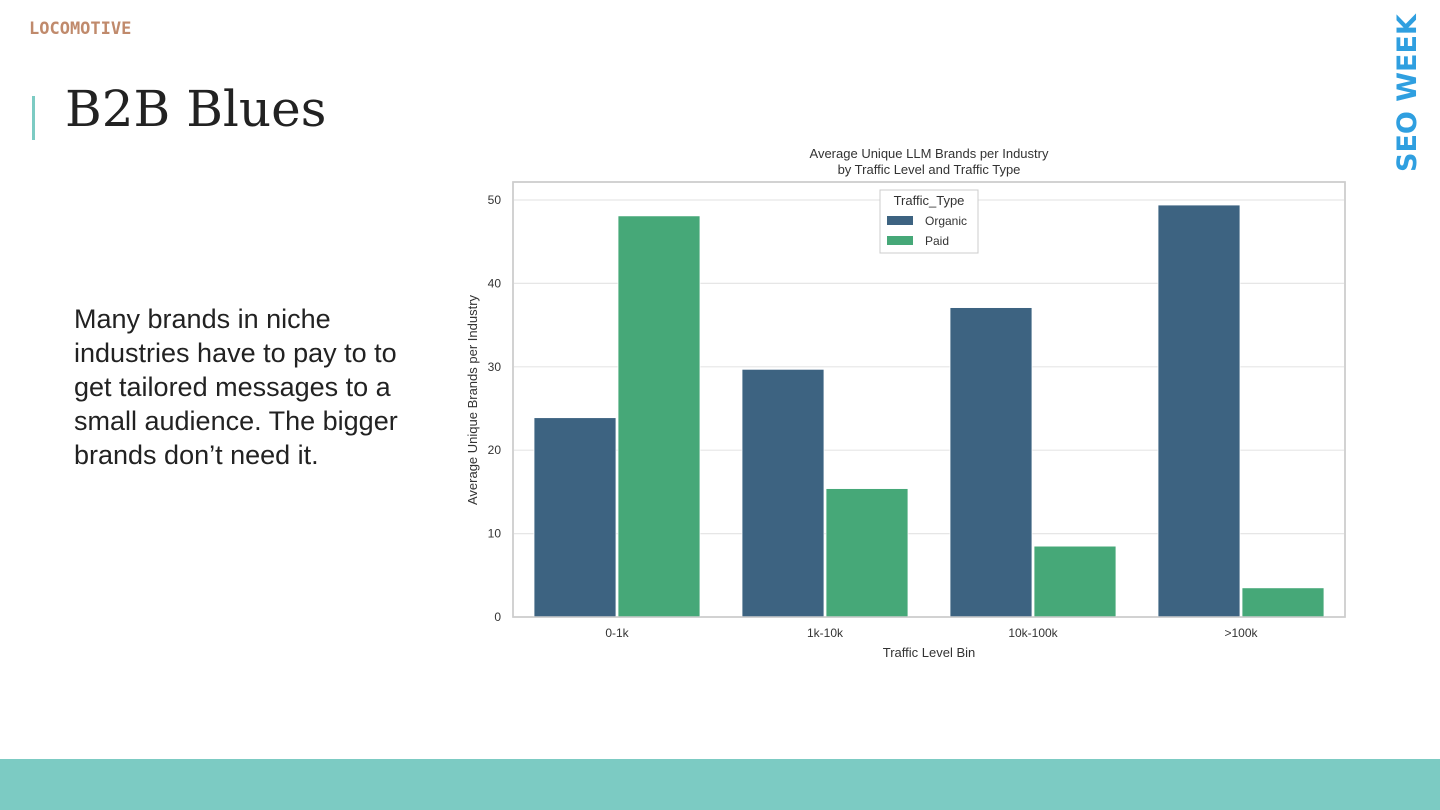  I want to click on x-tick-label: 1k-10k, so click(825, 633).